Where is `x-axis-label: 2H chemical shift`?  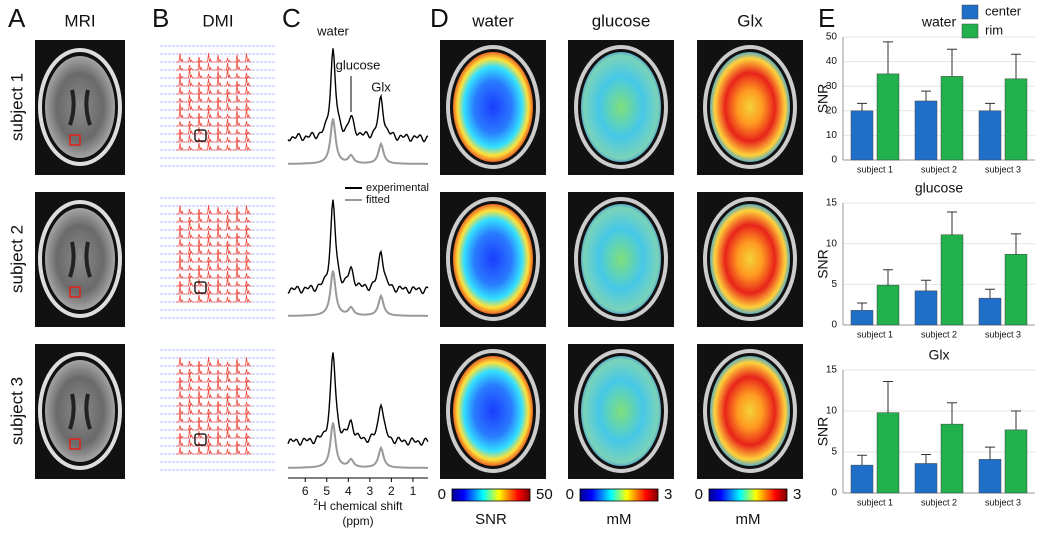 x-axis-label: 2H chemical shift is located at coordinates (358, 505).